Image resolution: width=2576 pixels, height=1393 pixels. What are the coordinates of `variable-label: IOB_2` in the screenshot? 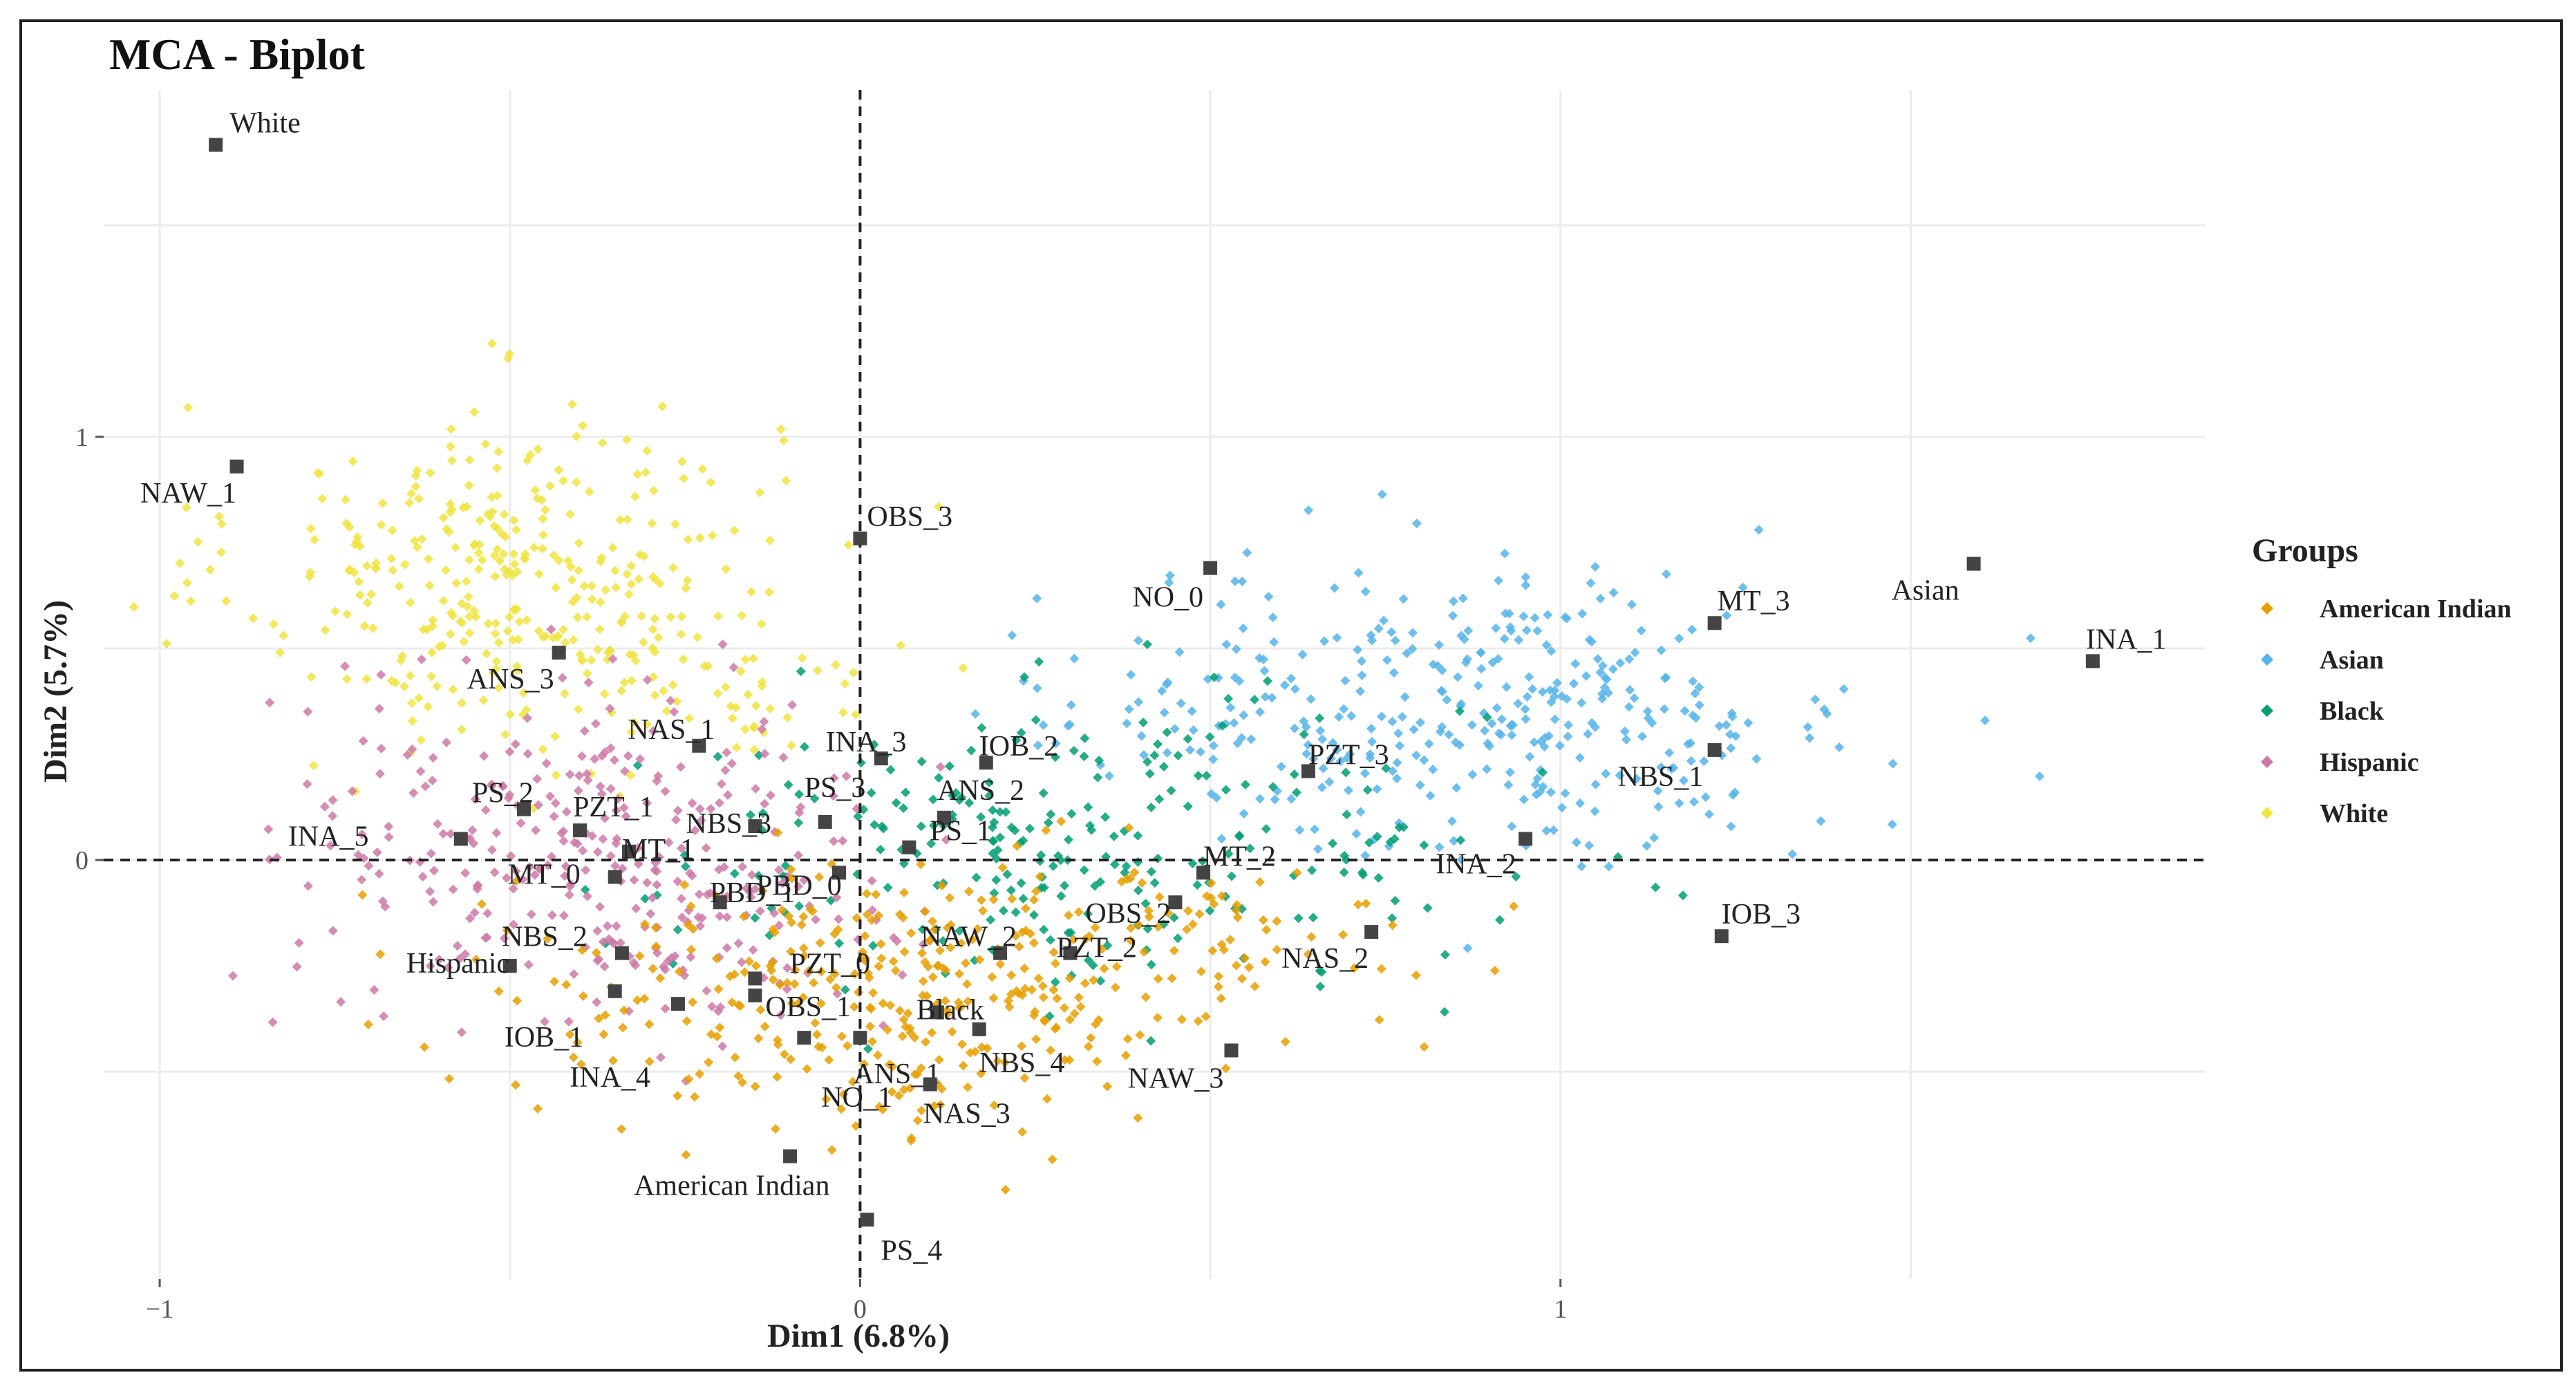 It's located at (1018, 747).